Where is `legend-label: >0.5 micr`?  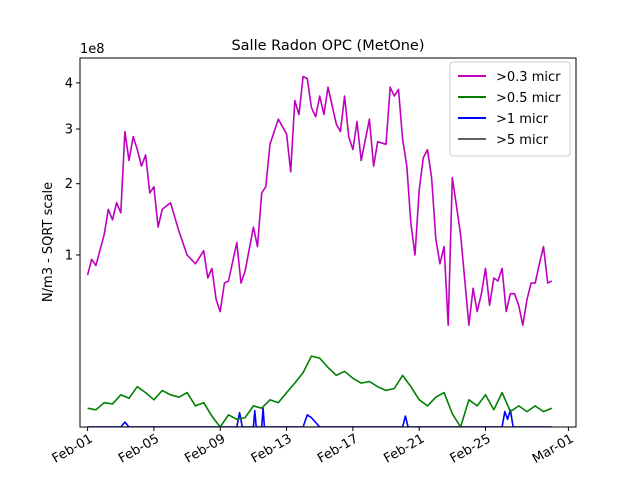 legend-label: >0.5 micr is located at coordinates (528, 98).